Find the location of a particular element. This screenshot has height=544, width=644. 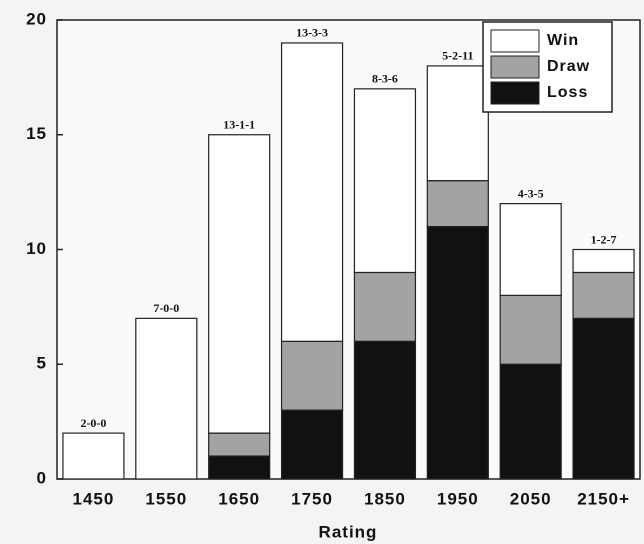

y-tick-label: 5 is located at coordinates (42, 363).